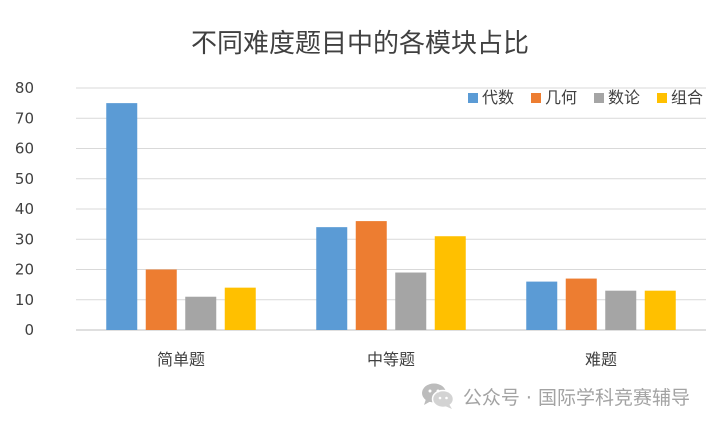 This screenshot has height=432, width=720. What do you see at coordinates (438, 396) in the screenshot?
I see `wechat-icon` at bounding box center [438, 396].